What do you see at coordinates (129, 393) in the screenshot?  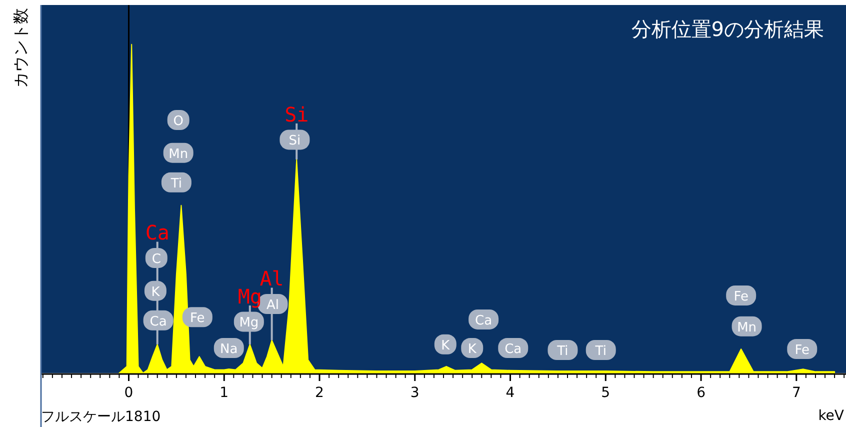 I see `x-tick-label: 0` at bounding box center [129, 393].